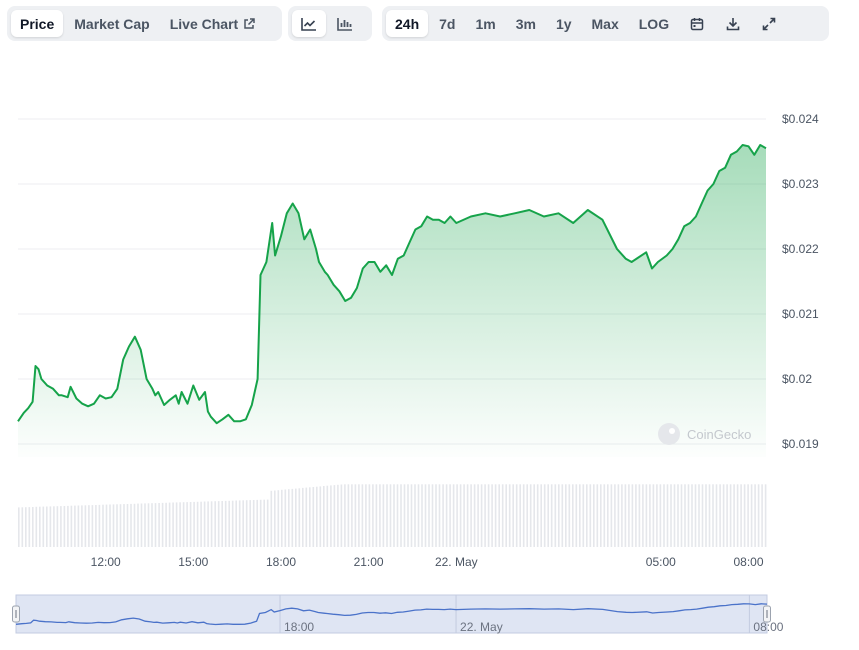 This screenshot has height=650, width=859. I want to click on coingecko-watermark: CoinGecko, so click(704, 434).